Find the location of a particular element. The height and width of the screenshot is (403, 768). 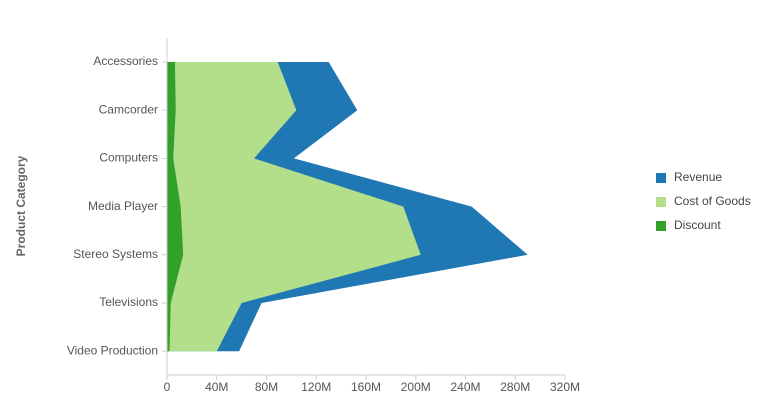

x-tick-label: 80M is located at coordinates (266, 387).